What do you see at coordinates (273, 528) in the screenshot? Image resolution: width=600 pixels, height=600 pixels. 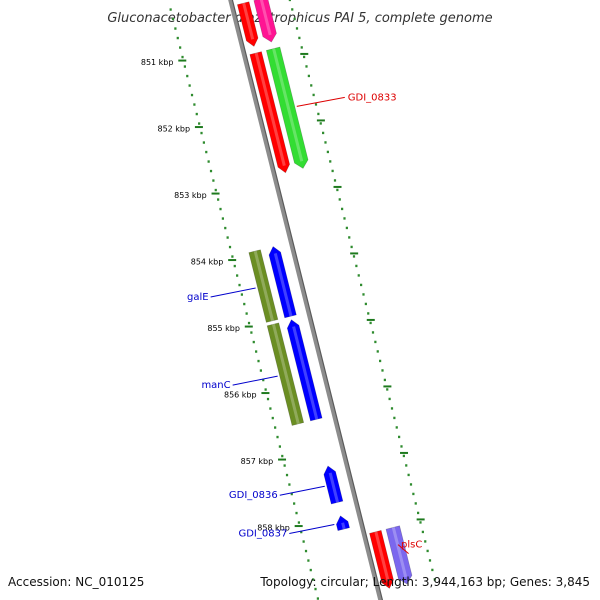 I see `scale-tick-label: 858 kbp` at bounding box center [273, 528].